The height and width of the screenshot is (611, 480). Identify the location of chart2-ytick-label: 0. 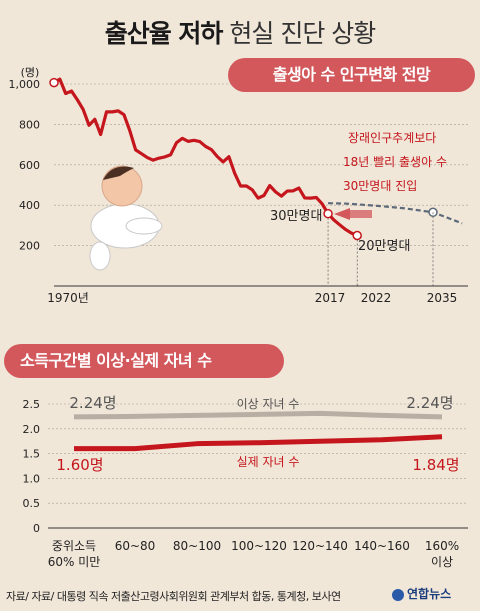
(36, 528).